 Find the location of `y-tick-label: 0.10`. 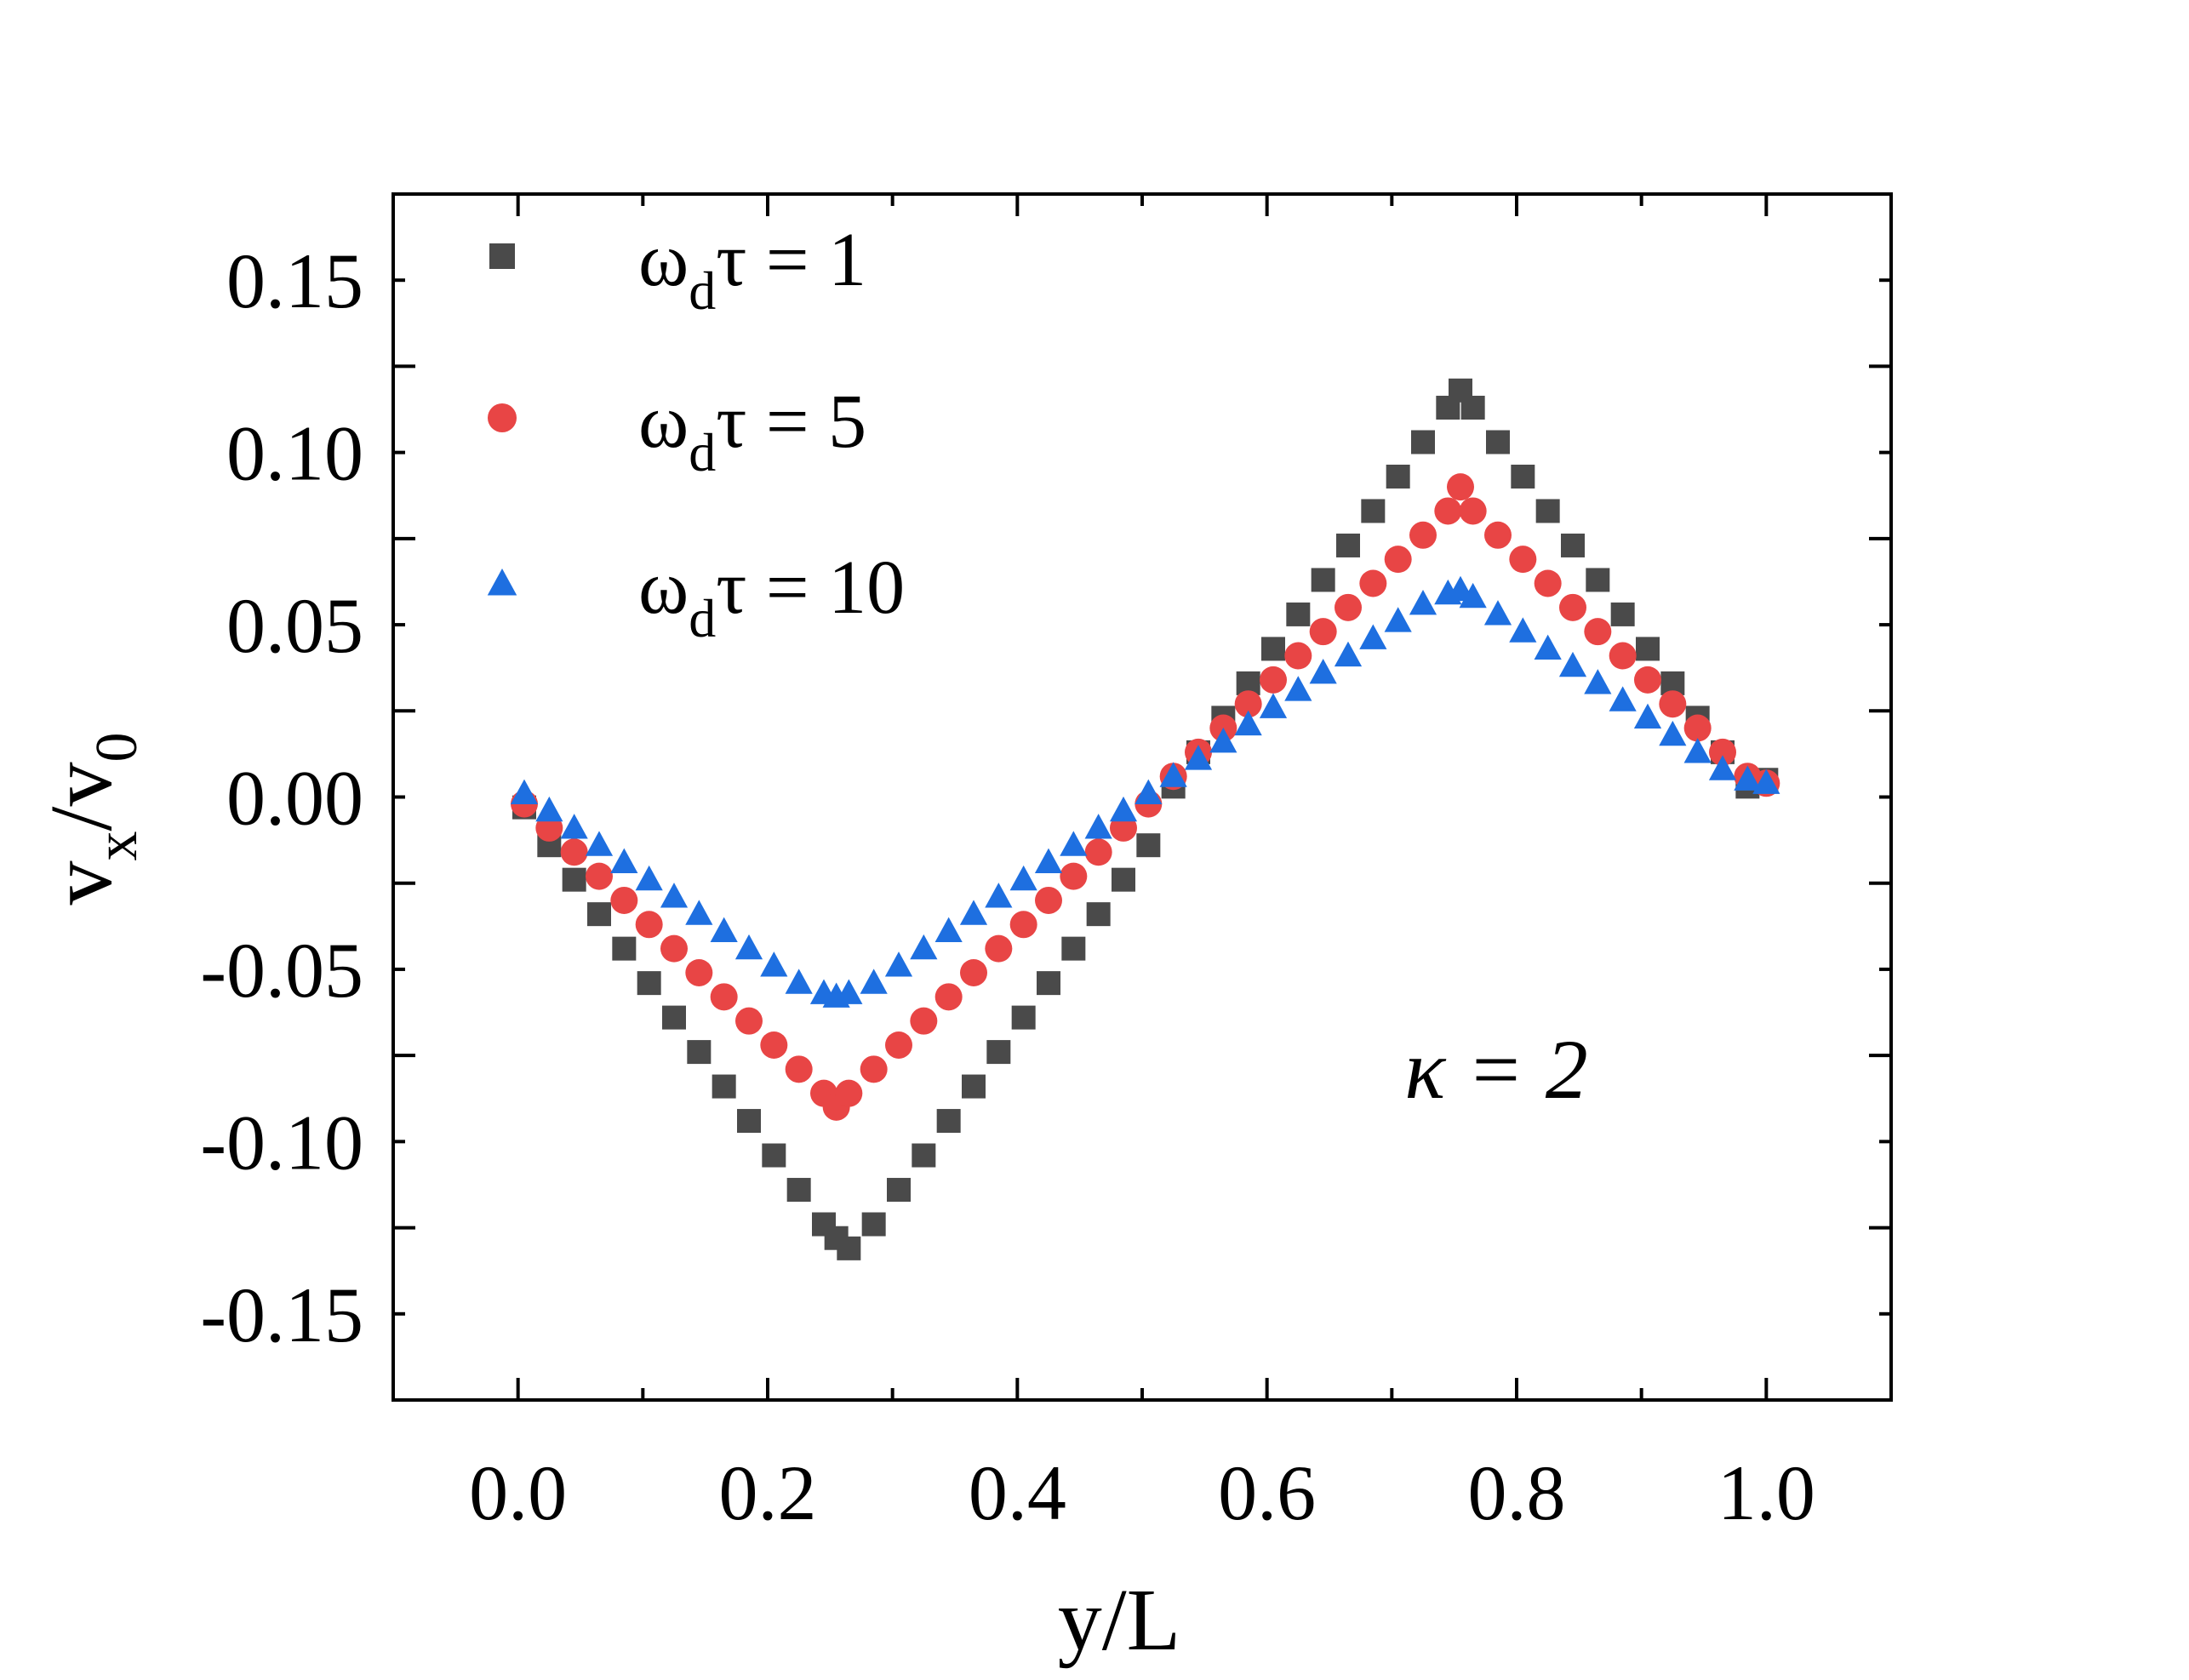

y-tick-label: 0.10 is located at coordinates (294, 454).